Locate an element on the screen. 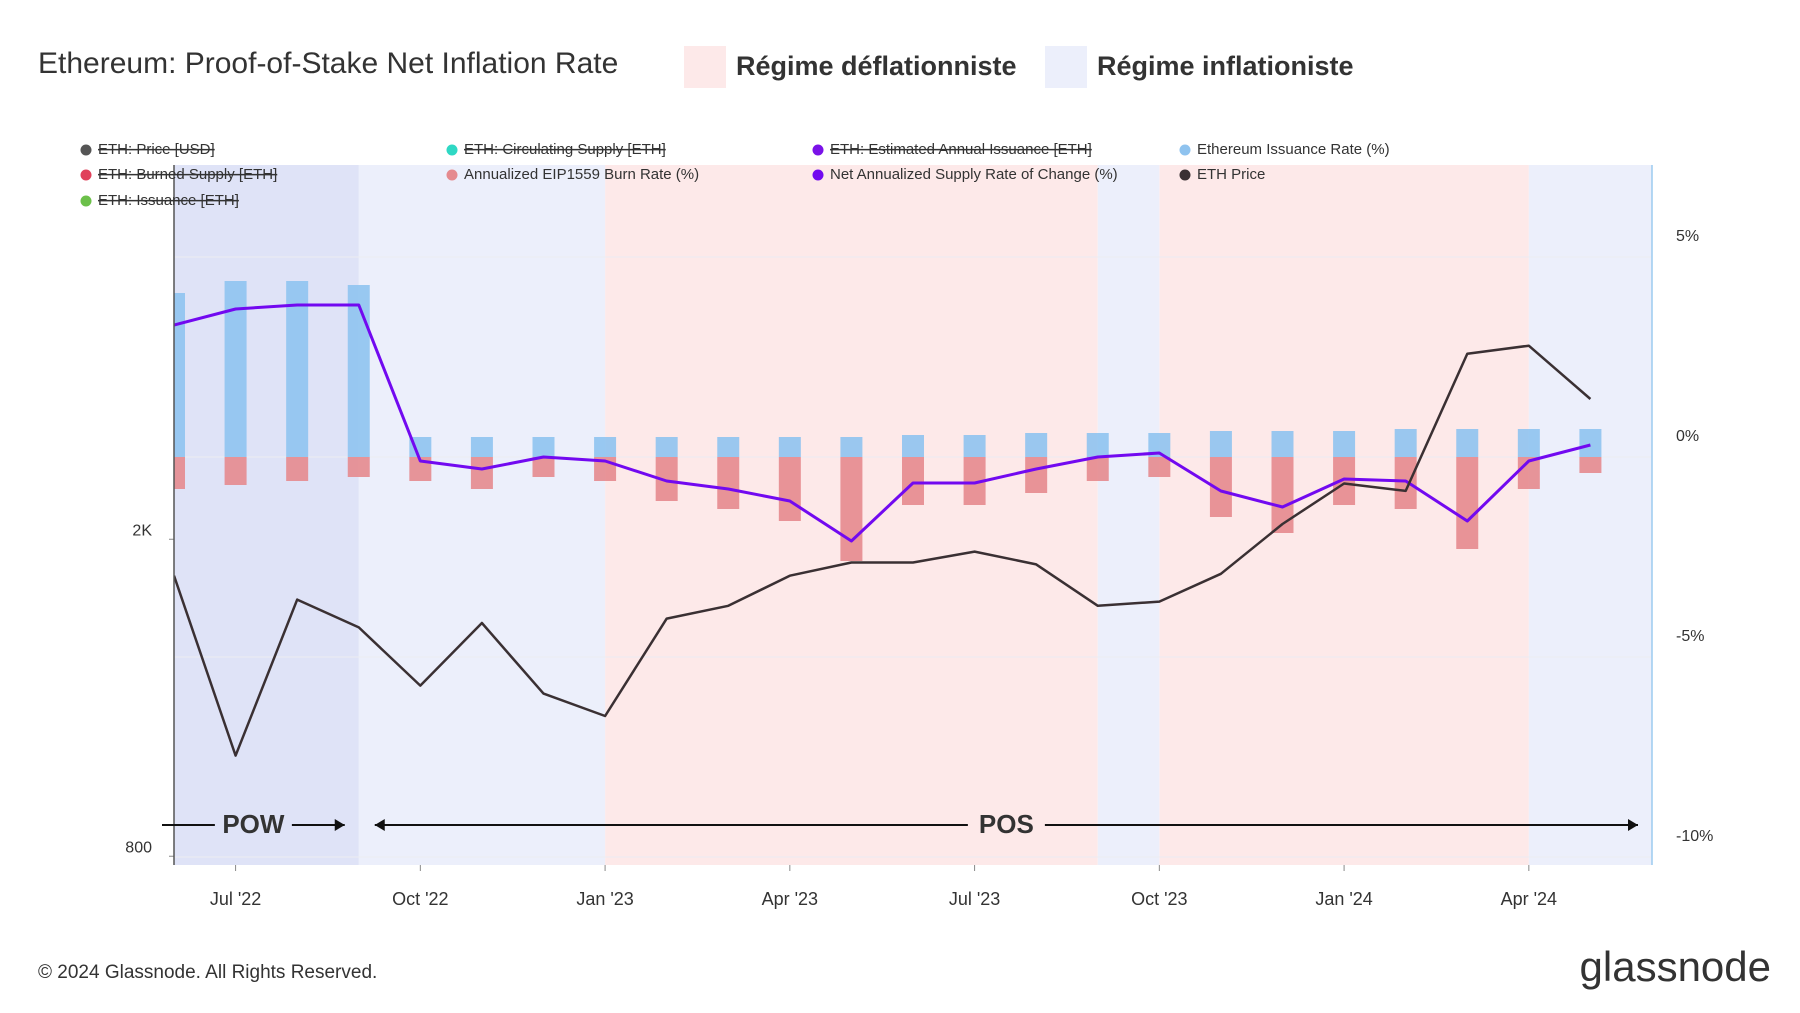 This screenshot has width=1800, height=1013. legend-label: Annualized EIP1559 Burn Rate (%) is located at coordinates (581, 174).